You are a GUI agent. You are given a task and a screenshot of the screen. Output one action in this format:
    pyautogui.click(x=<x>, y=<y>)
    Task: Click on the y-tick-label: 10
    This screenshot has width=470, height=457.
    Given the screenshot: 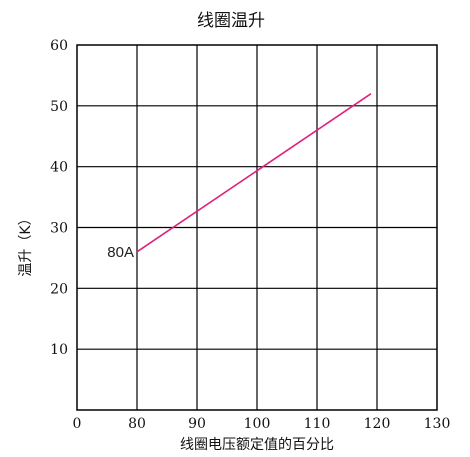 What is the action you would take?
    pyautogui.click(x=59, y=350)
    